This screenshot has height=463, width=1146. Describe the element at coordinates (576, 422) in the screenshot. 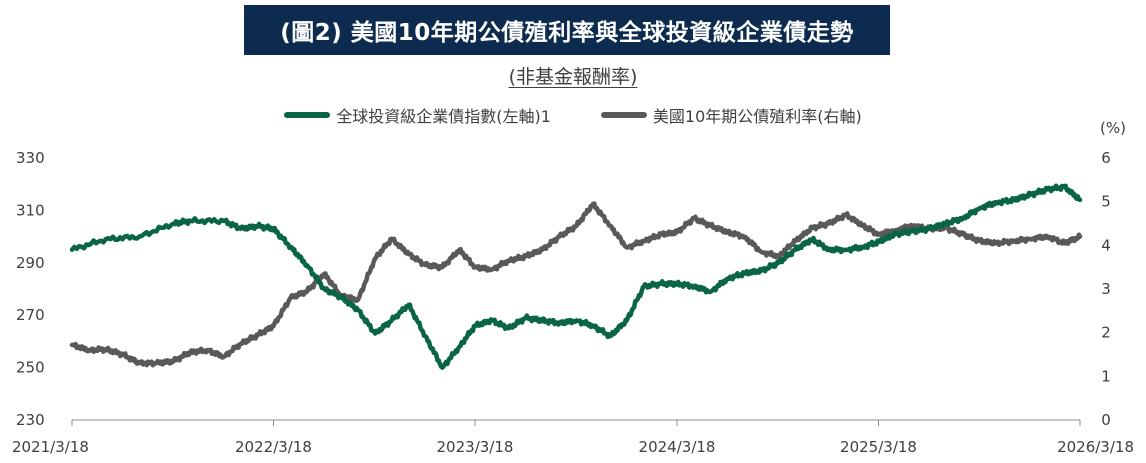

I see `chart-axes` at that location.